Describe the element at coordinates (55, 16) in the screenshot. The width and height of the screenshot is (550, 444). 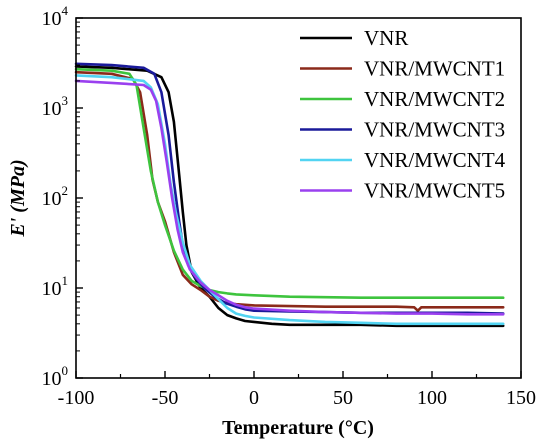
I see `y-tick-label: 10⁴` at that location.